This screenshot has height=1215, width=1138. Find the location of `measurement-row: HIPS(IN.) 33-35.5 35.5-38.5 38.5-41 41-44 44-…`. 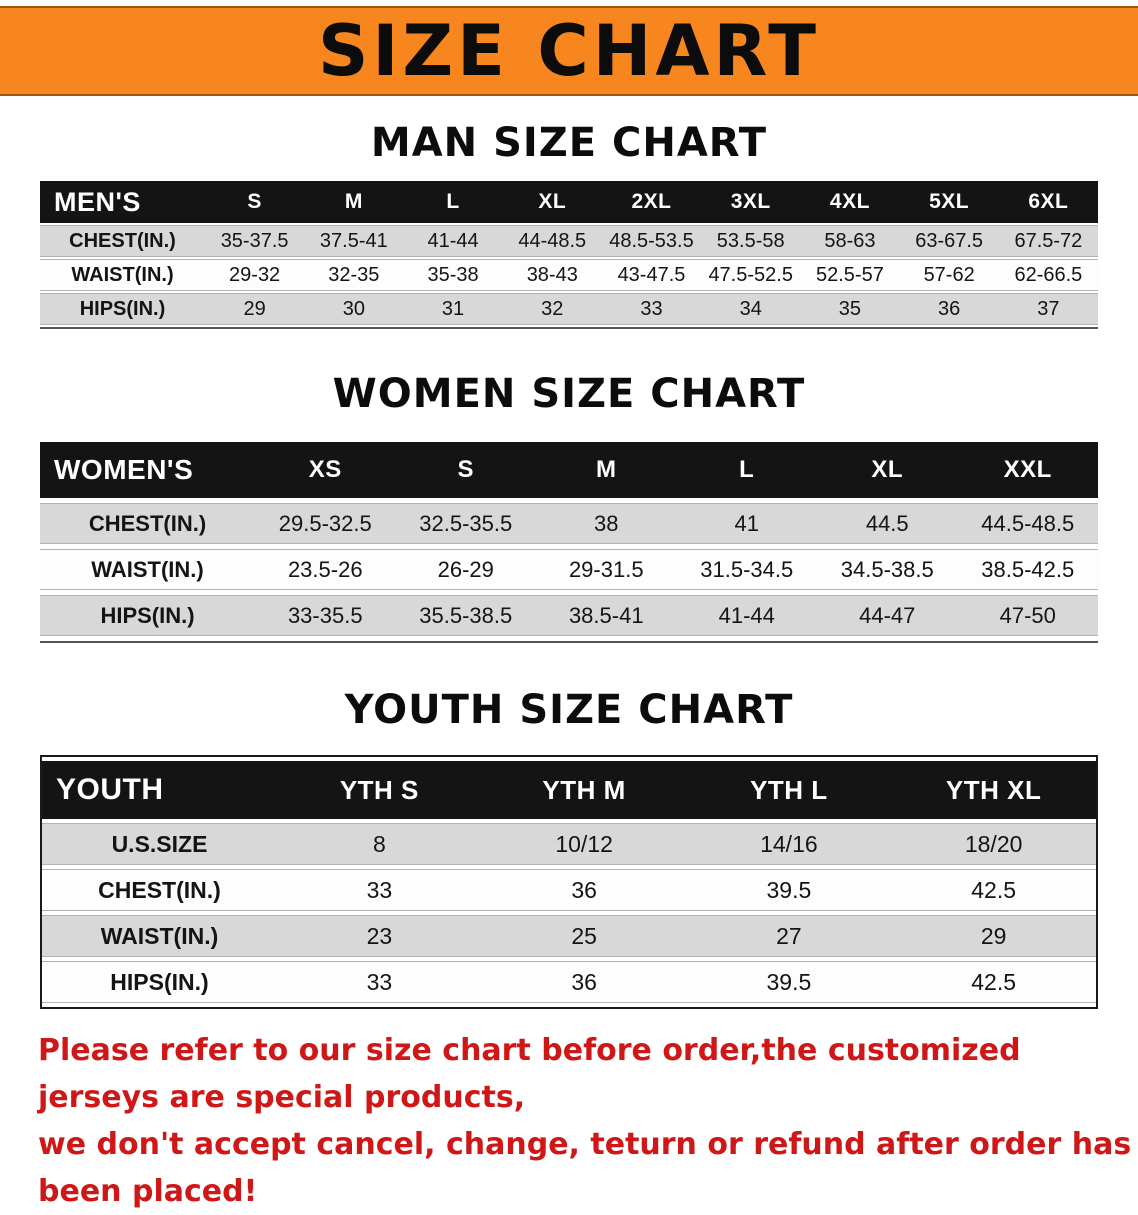

measurement-row: HIPS(IN.) 33-35.5 35.5-38.5 38.5-41 41-44 44-… is located at coordinates (569, 615).